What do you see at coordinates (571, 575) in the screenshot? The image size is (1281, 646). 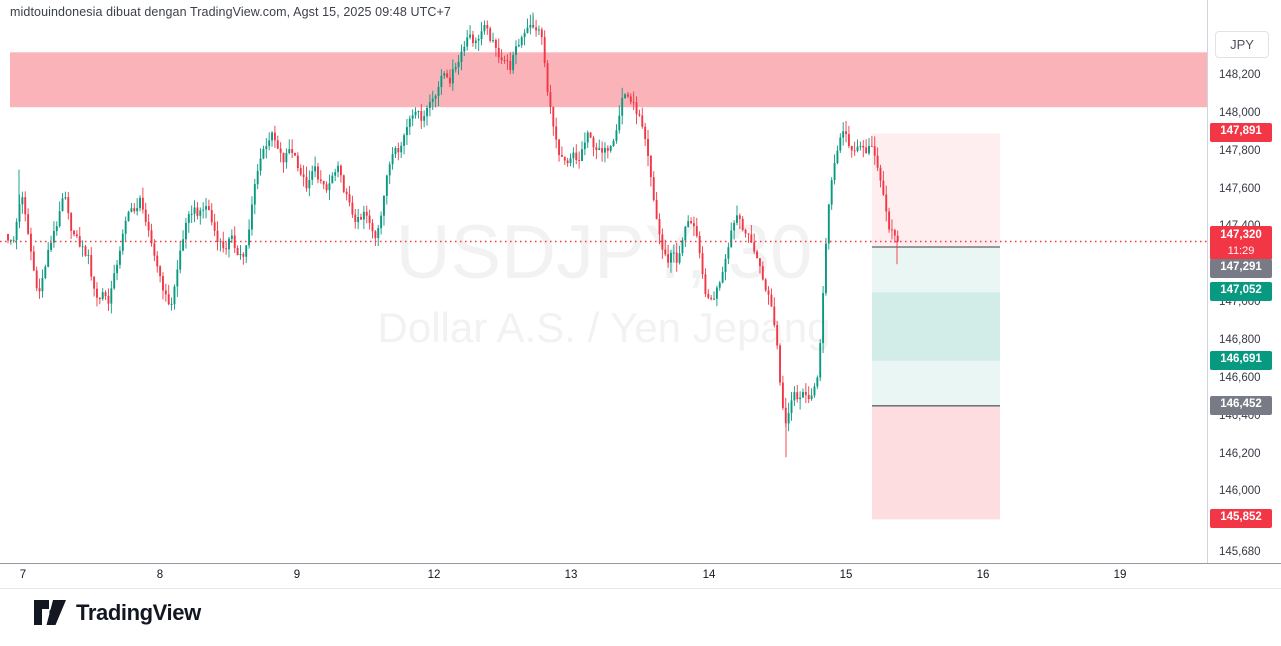 I see `time-tick-label: 13` at bounding box center [571, 575].